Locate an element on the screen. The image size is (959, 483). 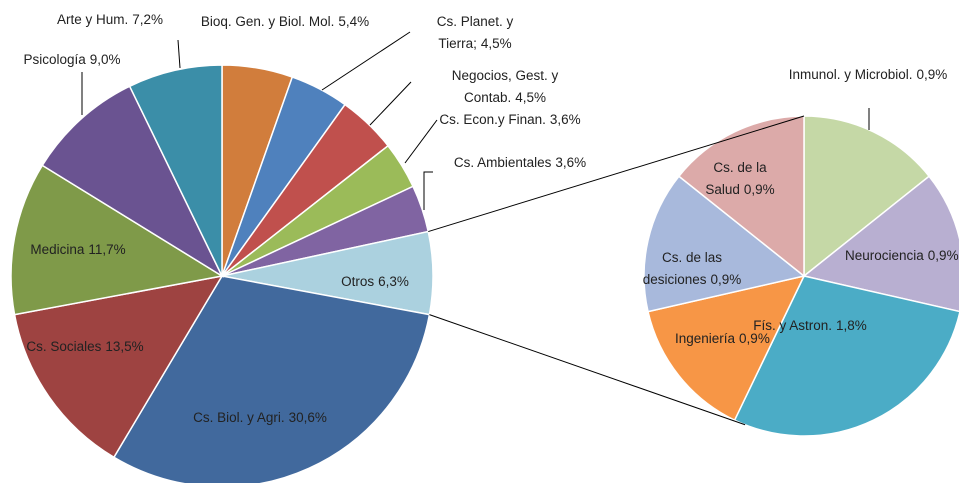
label-text: Cs. Econ.y Finan. is located at coordinates (492, 119).